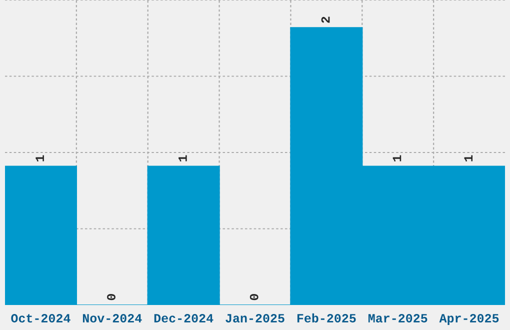 This screenshot has height=330, width=510. What do you see at coordinates (40, 318) in the screenshot?
I see `x-tick-label: Oct-2024` at bounding box center [40, 318].